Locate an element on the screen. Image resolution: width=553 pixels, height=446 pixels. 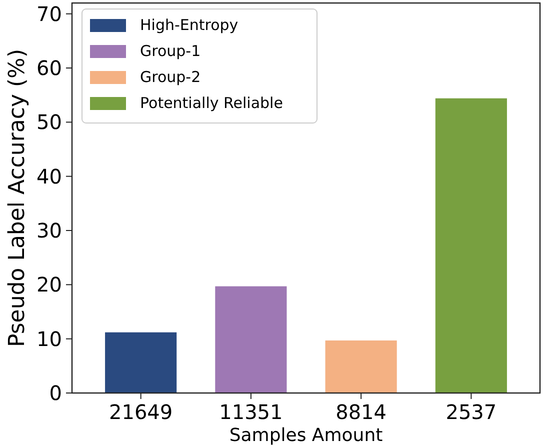
x-axis-title: Samples Amount is located at coordinates (306, 435).